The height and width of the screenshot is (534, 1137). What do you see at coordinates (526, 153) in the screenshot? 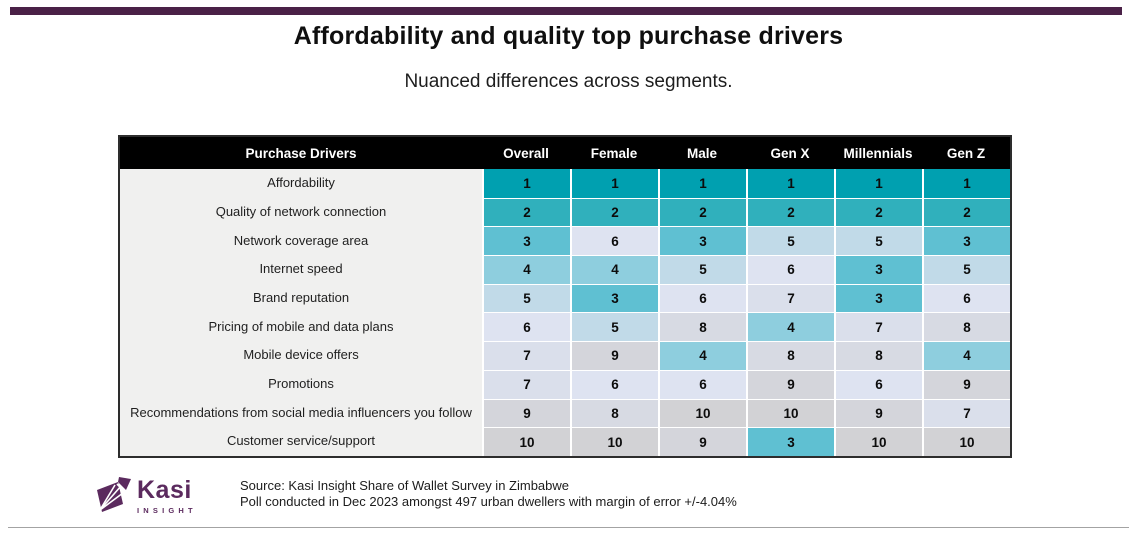
I see `column-header-overall: Overall` at bounding box center [526, 153].